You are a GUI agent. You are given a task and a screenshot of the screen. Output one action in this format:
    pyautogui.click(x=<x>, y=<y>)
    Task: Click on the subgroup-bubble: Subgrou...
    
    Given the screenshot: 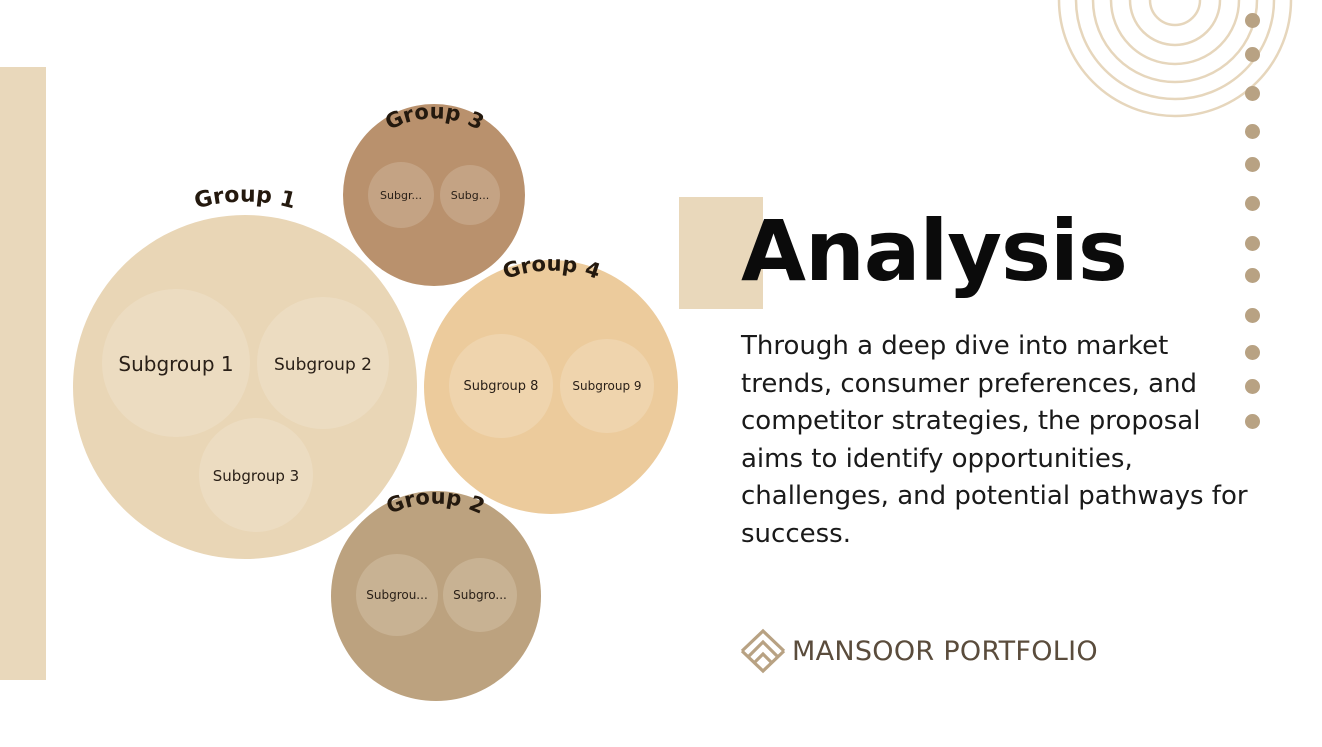 What is the action you would take?
    pyautogui.click(x=397, y=595)
    